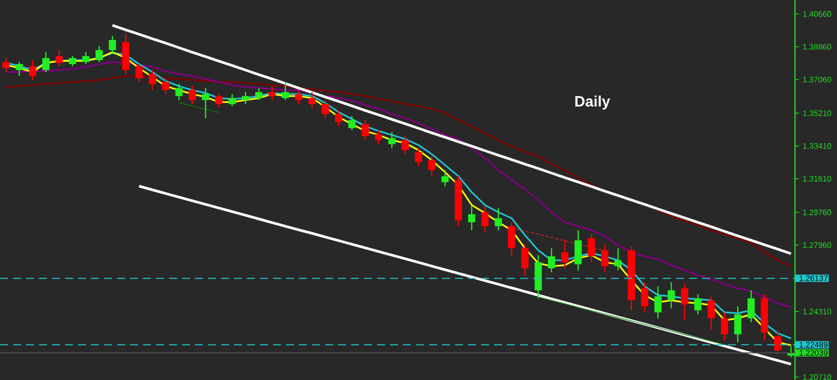  Describe the element at coordinates (817, 179) in the screenshot. I see `y-tick-label: 1.31610` at that location.